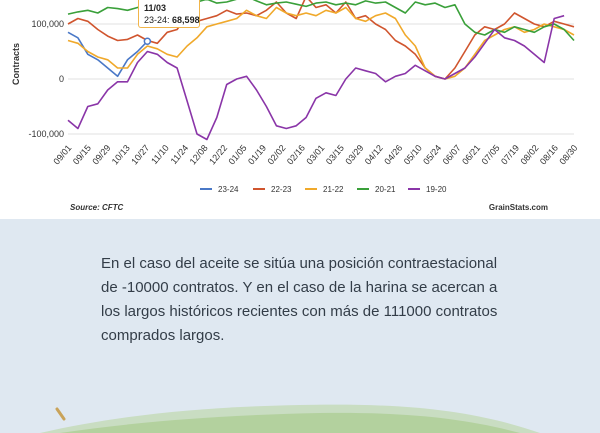  I want to click on x-tick-label: 08/02, so click(529, 155).